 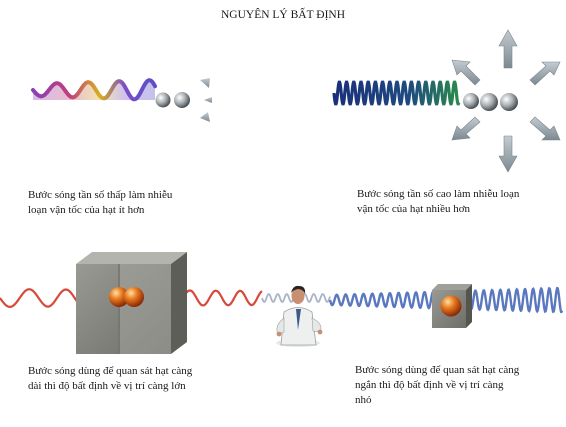 What do you see at coordinates (299, 316) in the screenshot?
I see `observer-figure-icon` at bounding box center [299, 316].